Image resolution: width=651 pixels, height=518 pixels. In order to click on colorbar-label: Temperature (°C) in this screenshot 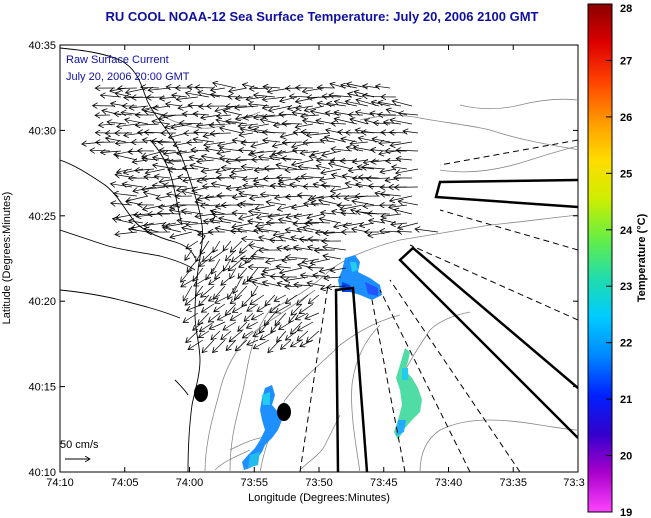, I will do `click(642, 257)`.